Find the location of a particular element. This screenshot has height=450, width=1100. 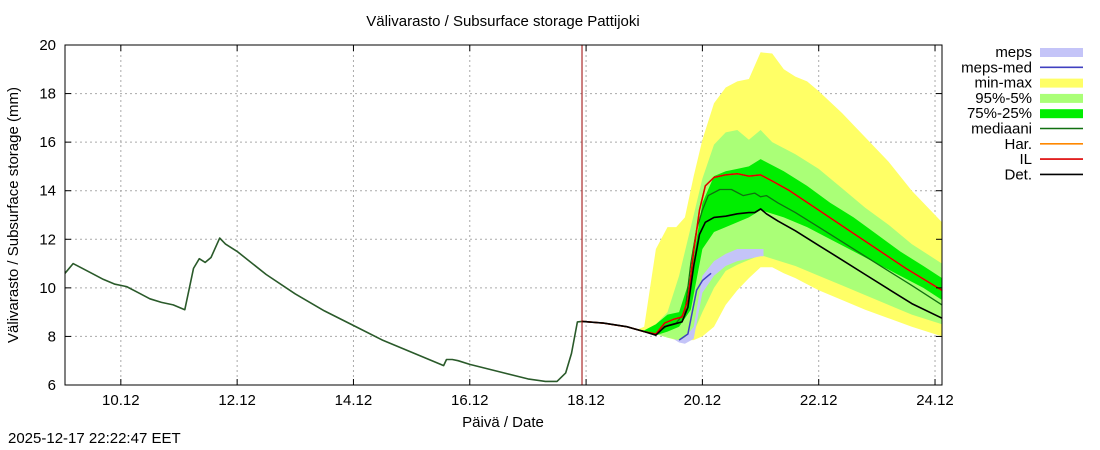

y-tick-label: 12 is located at coordinates (47, 239).